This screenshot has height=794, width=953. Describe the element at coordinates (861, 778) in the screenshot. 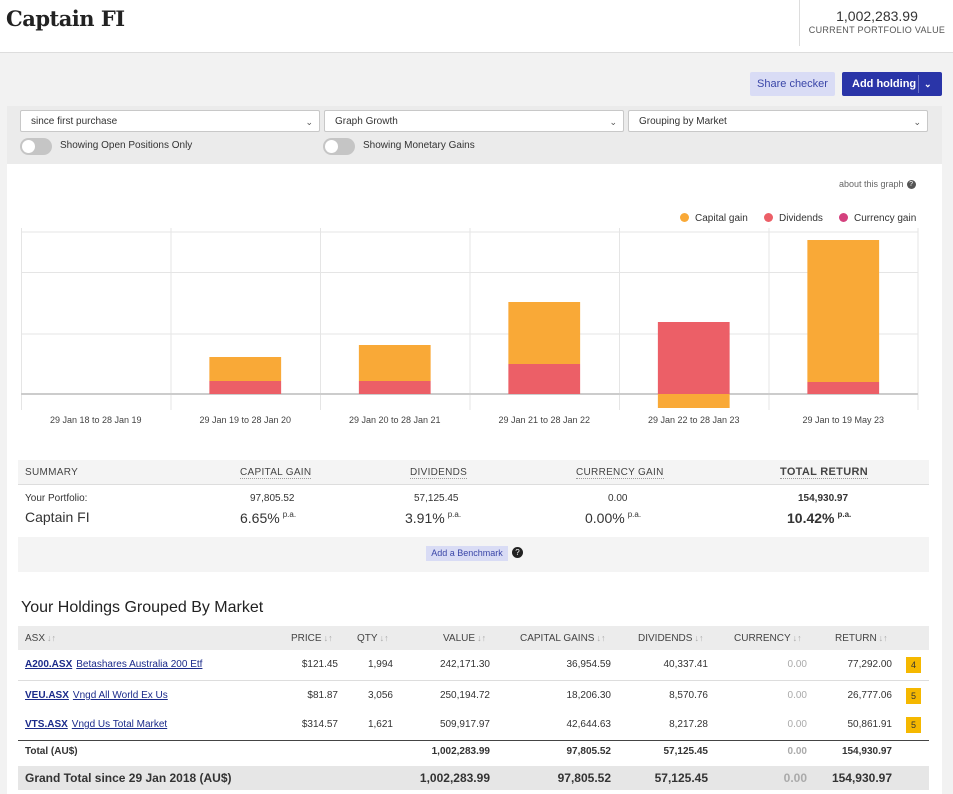

I see `grand-total-return: 154,930.97` at that location.